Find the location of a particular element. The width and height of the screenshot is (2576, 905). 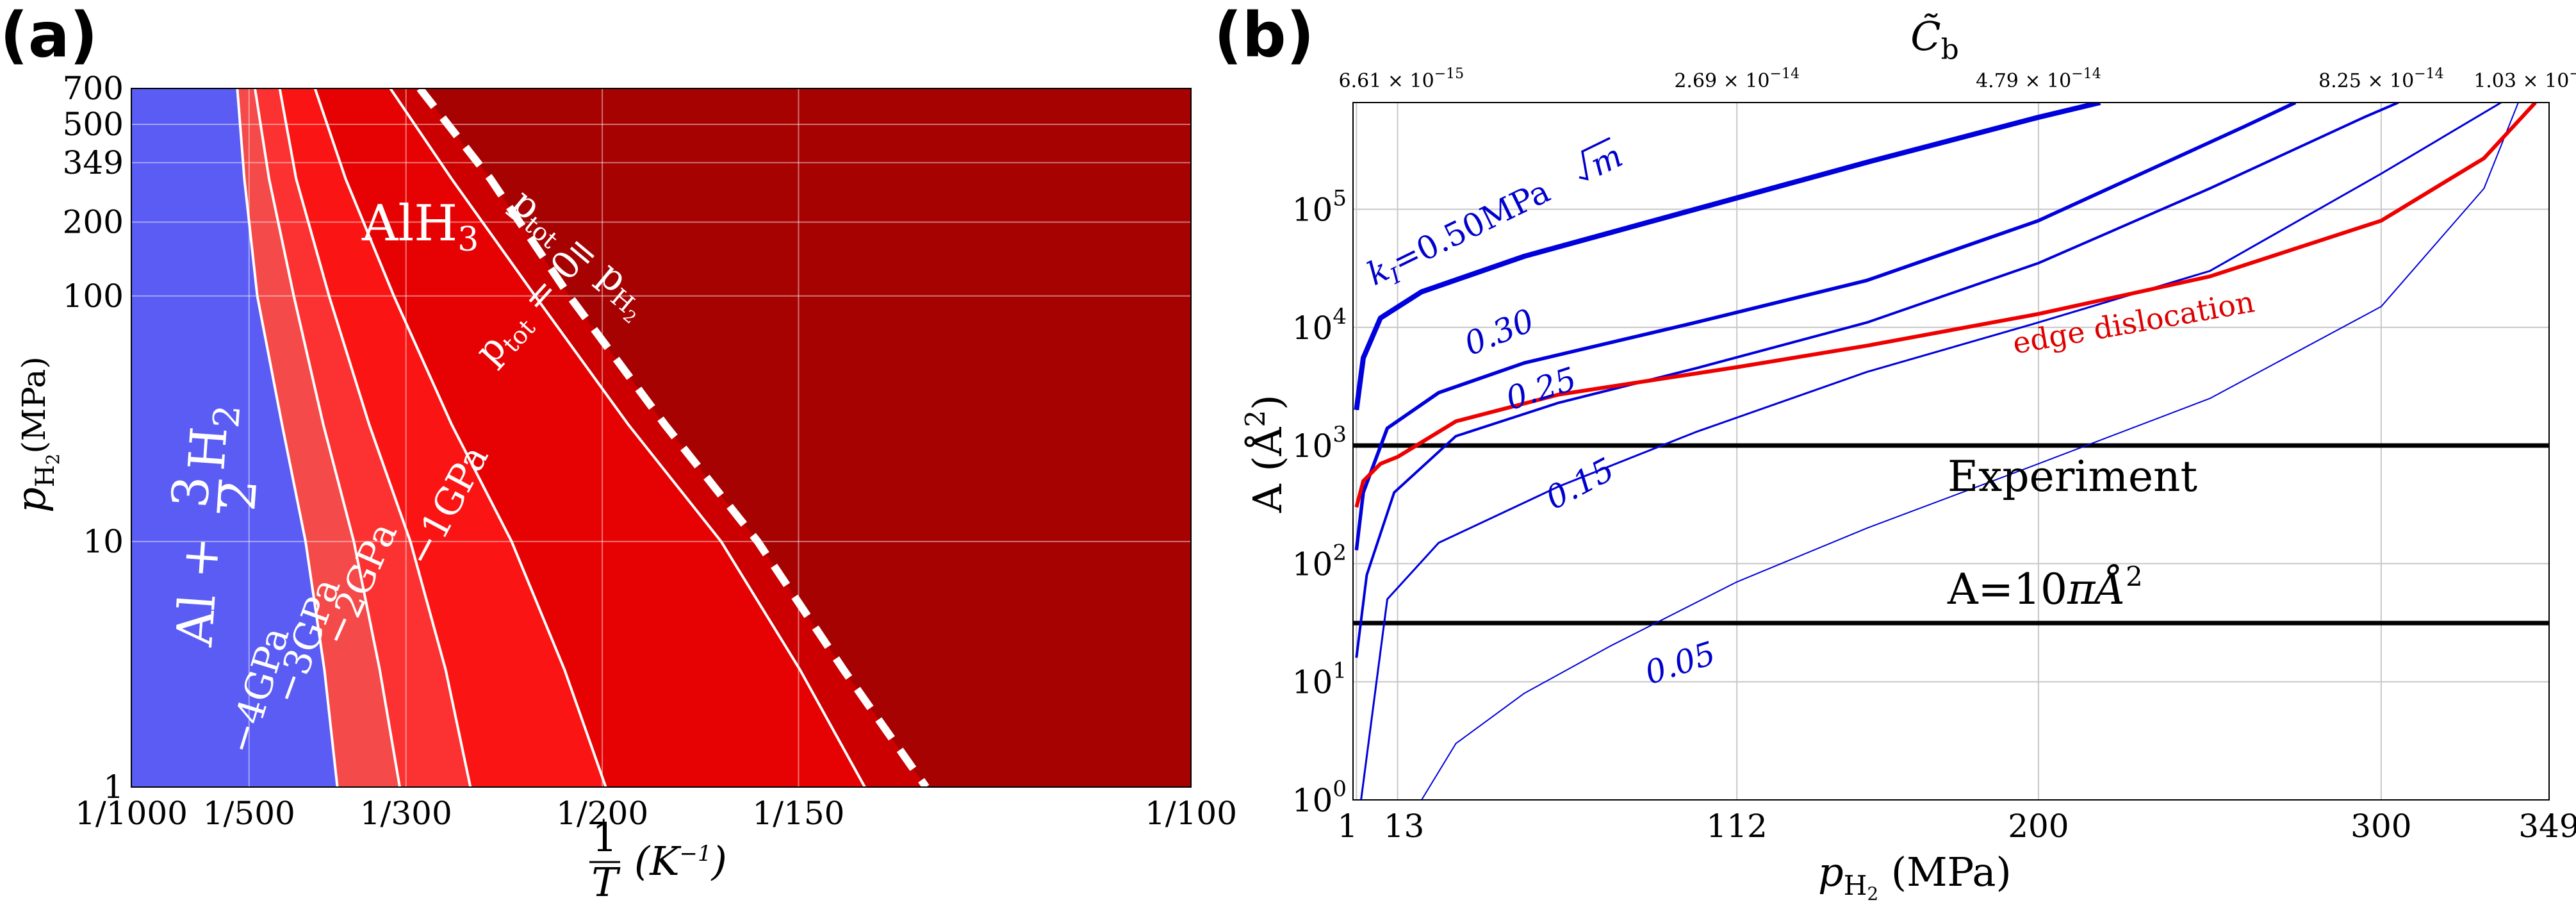

reference-lines is located at coordinates (1951, 534).